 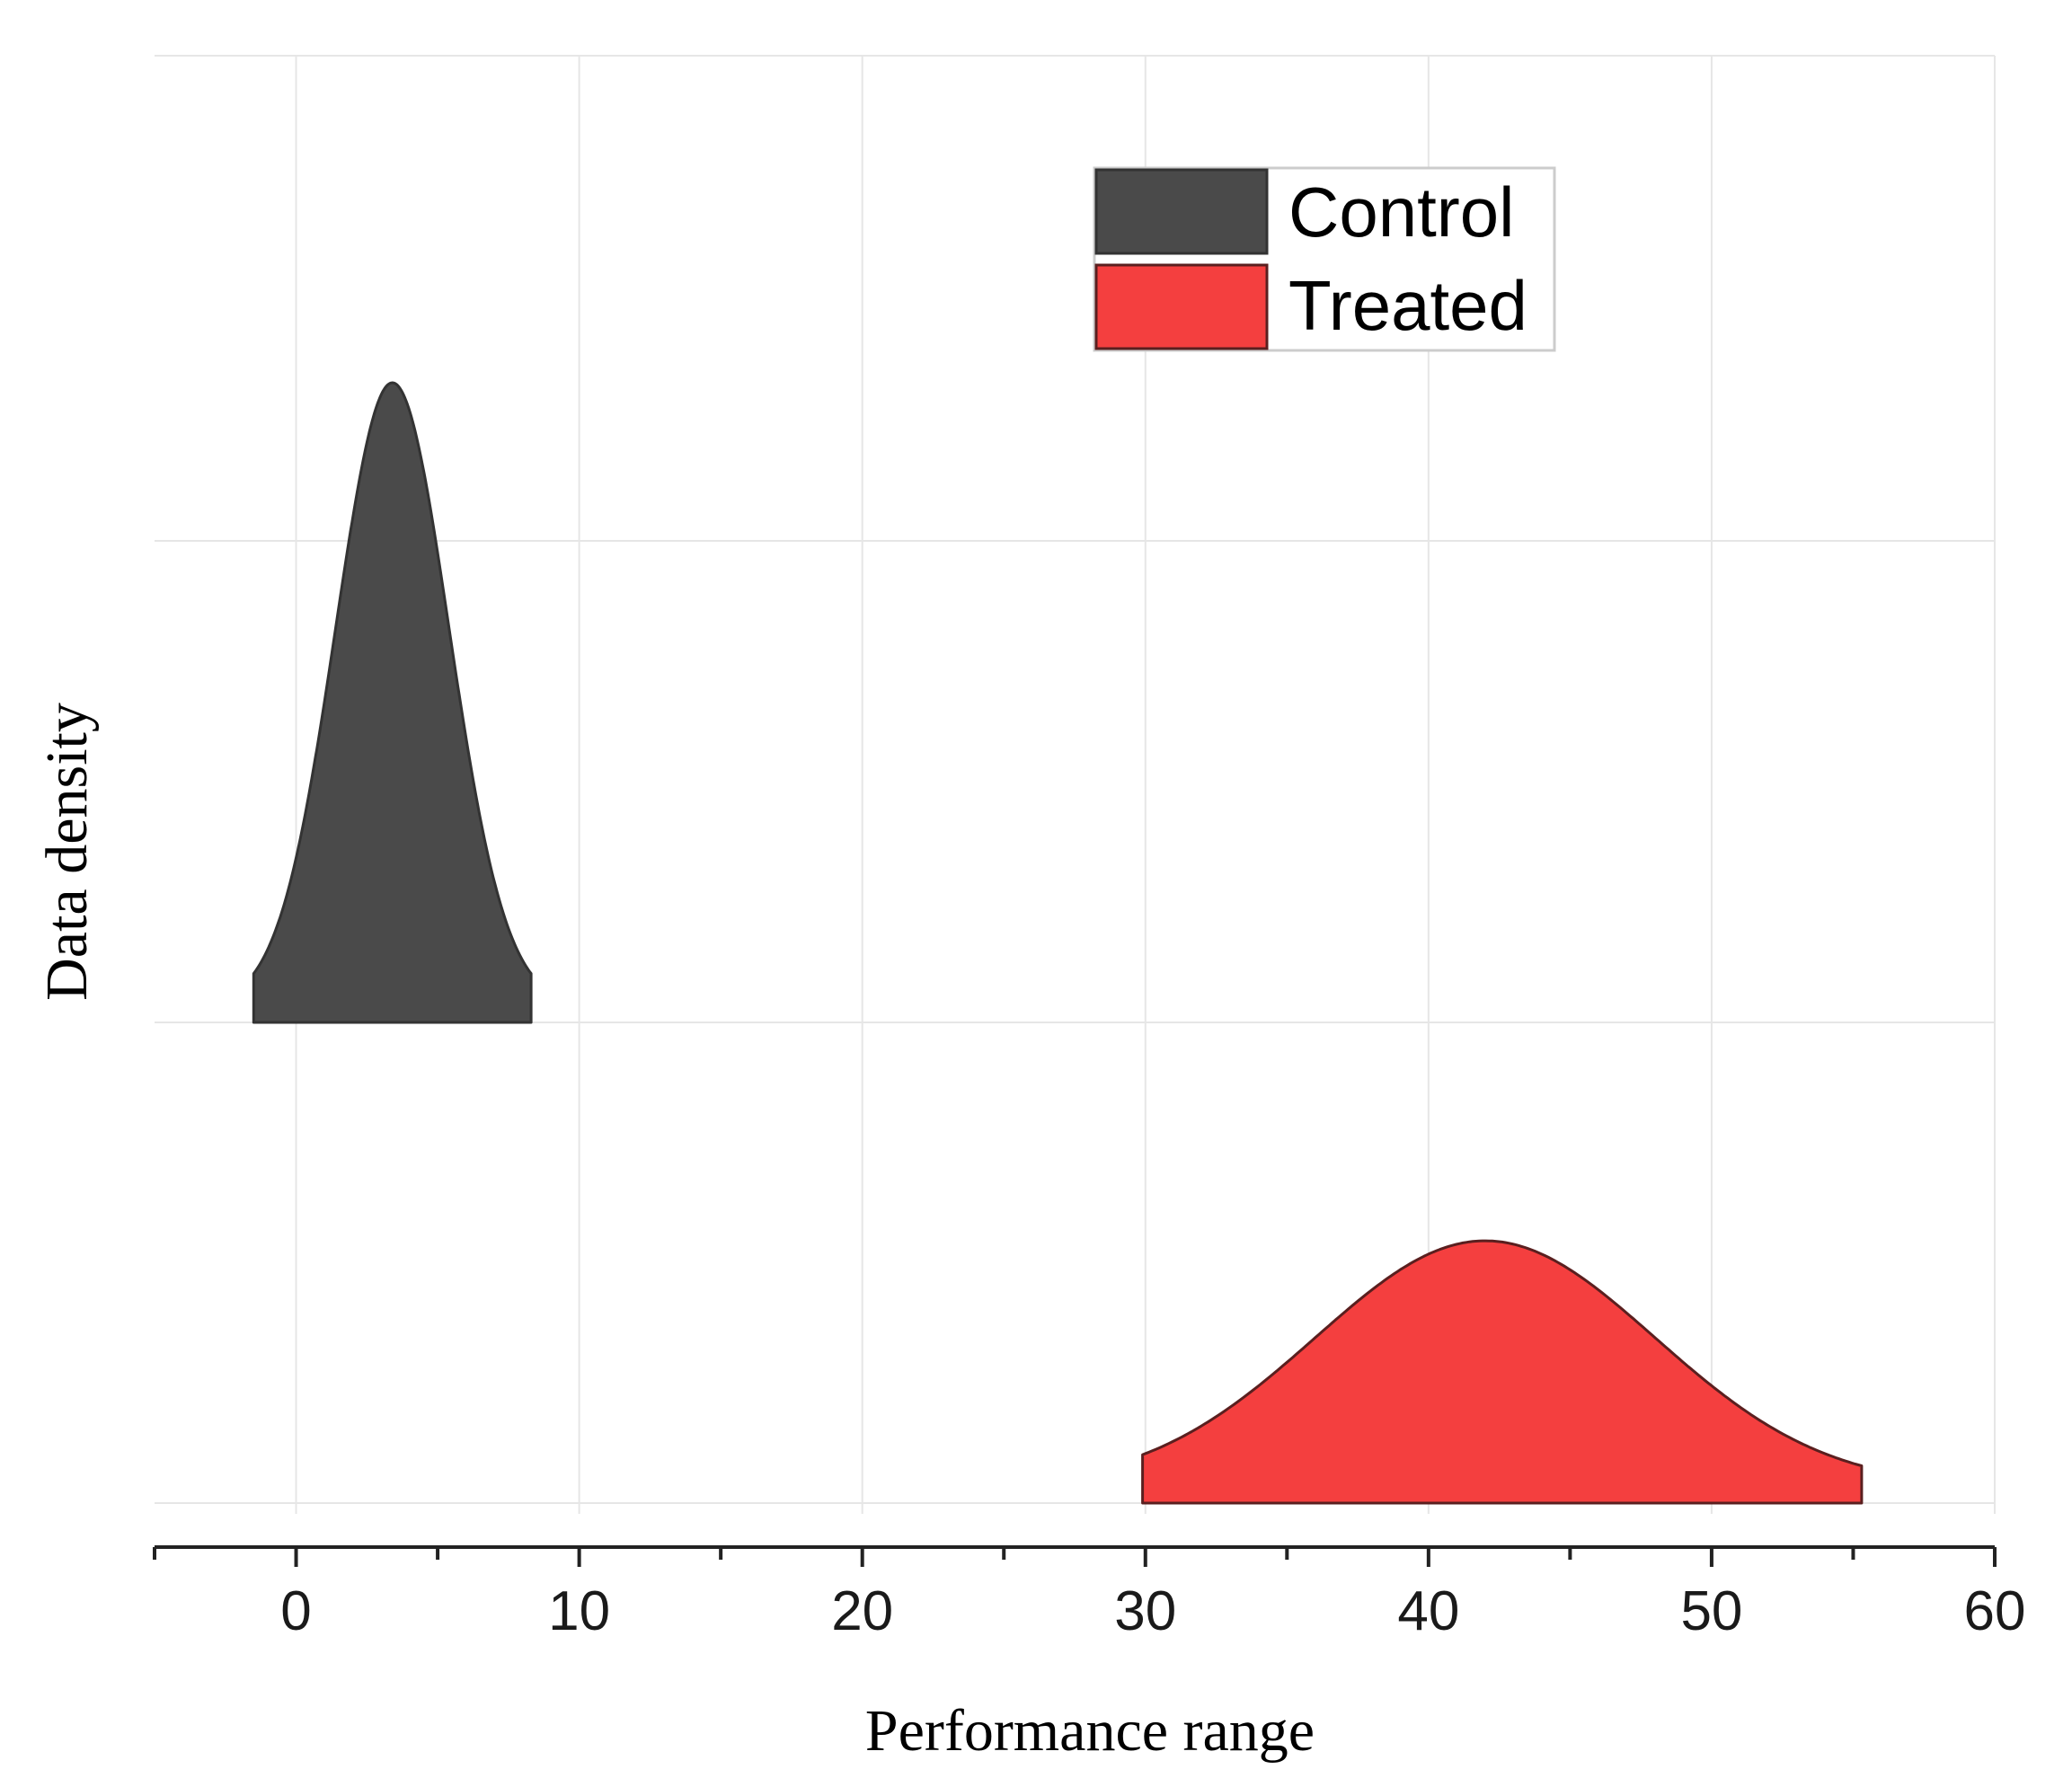 What do you see at coordinates (1995, 1611) in the screenshot?
I see `x-tick-label-60: 60` at bounding box center [1995, 1611].